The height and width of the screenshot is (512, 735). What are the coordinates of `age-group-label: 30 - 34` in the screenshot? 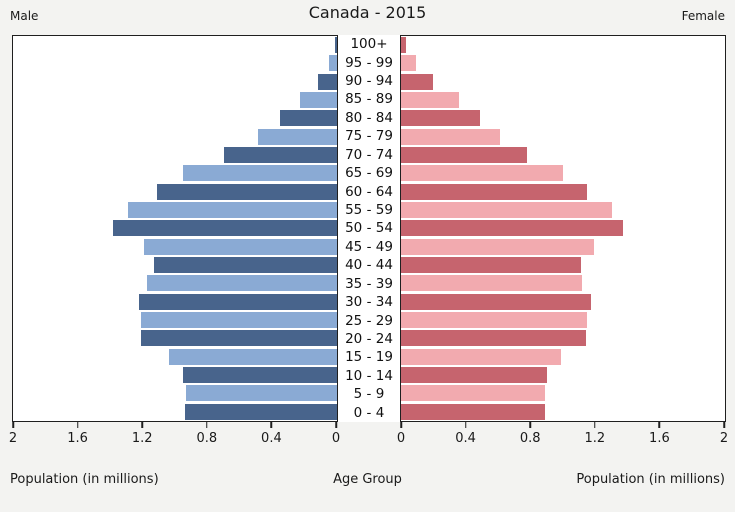 It's located at (369, 302).